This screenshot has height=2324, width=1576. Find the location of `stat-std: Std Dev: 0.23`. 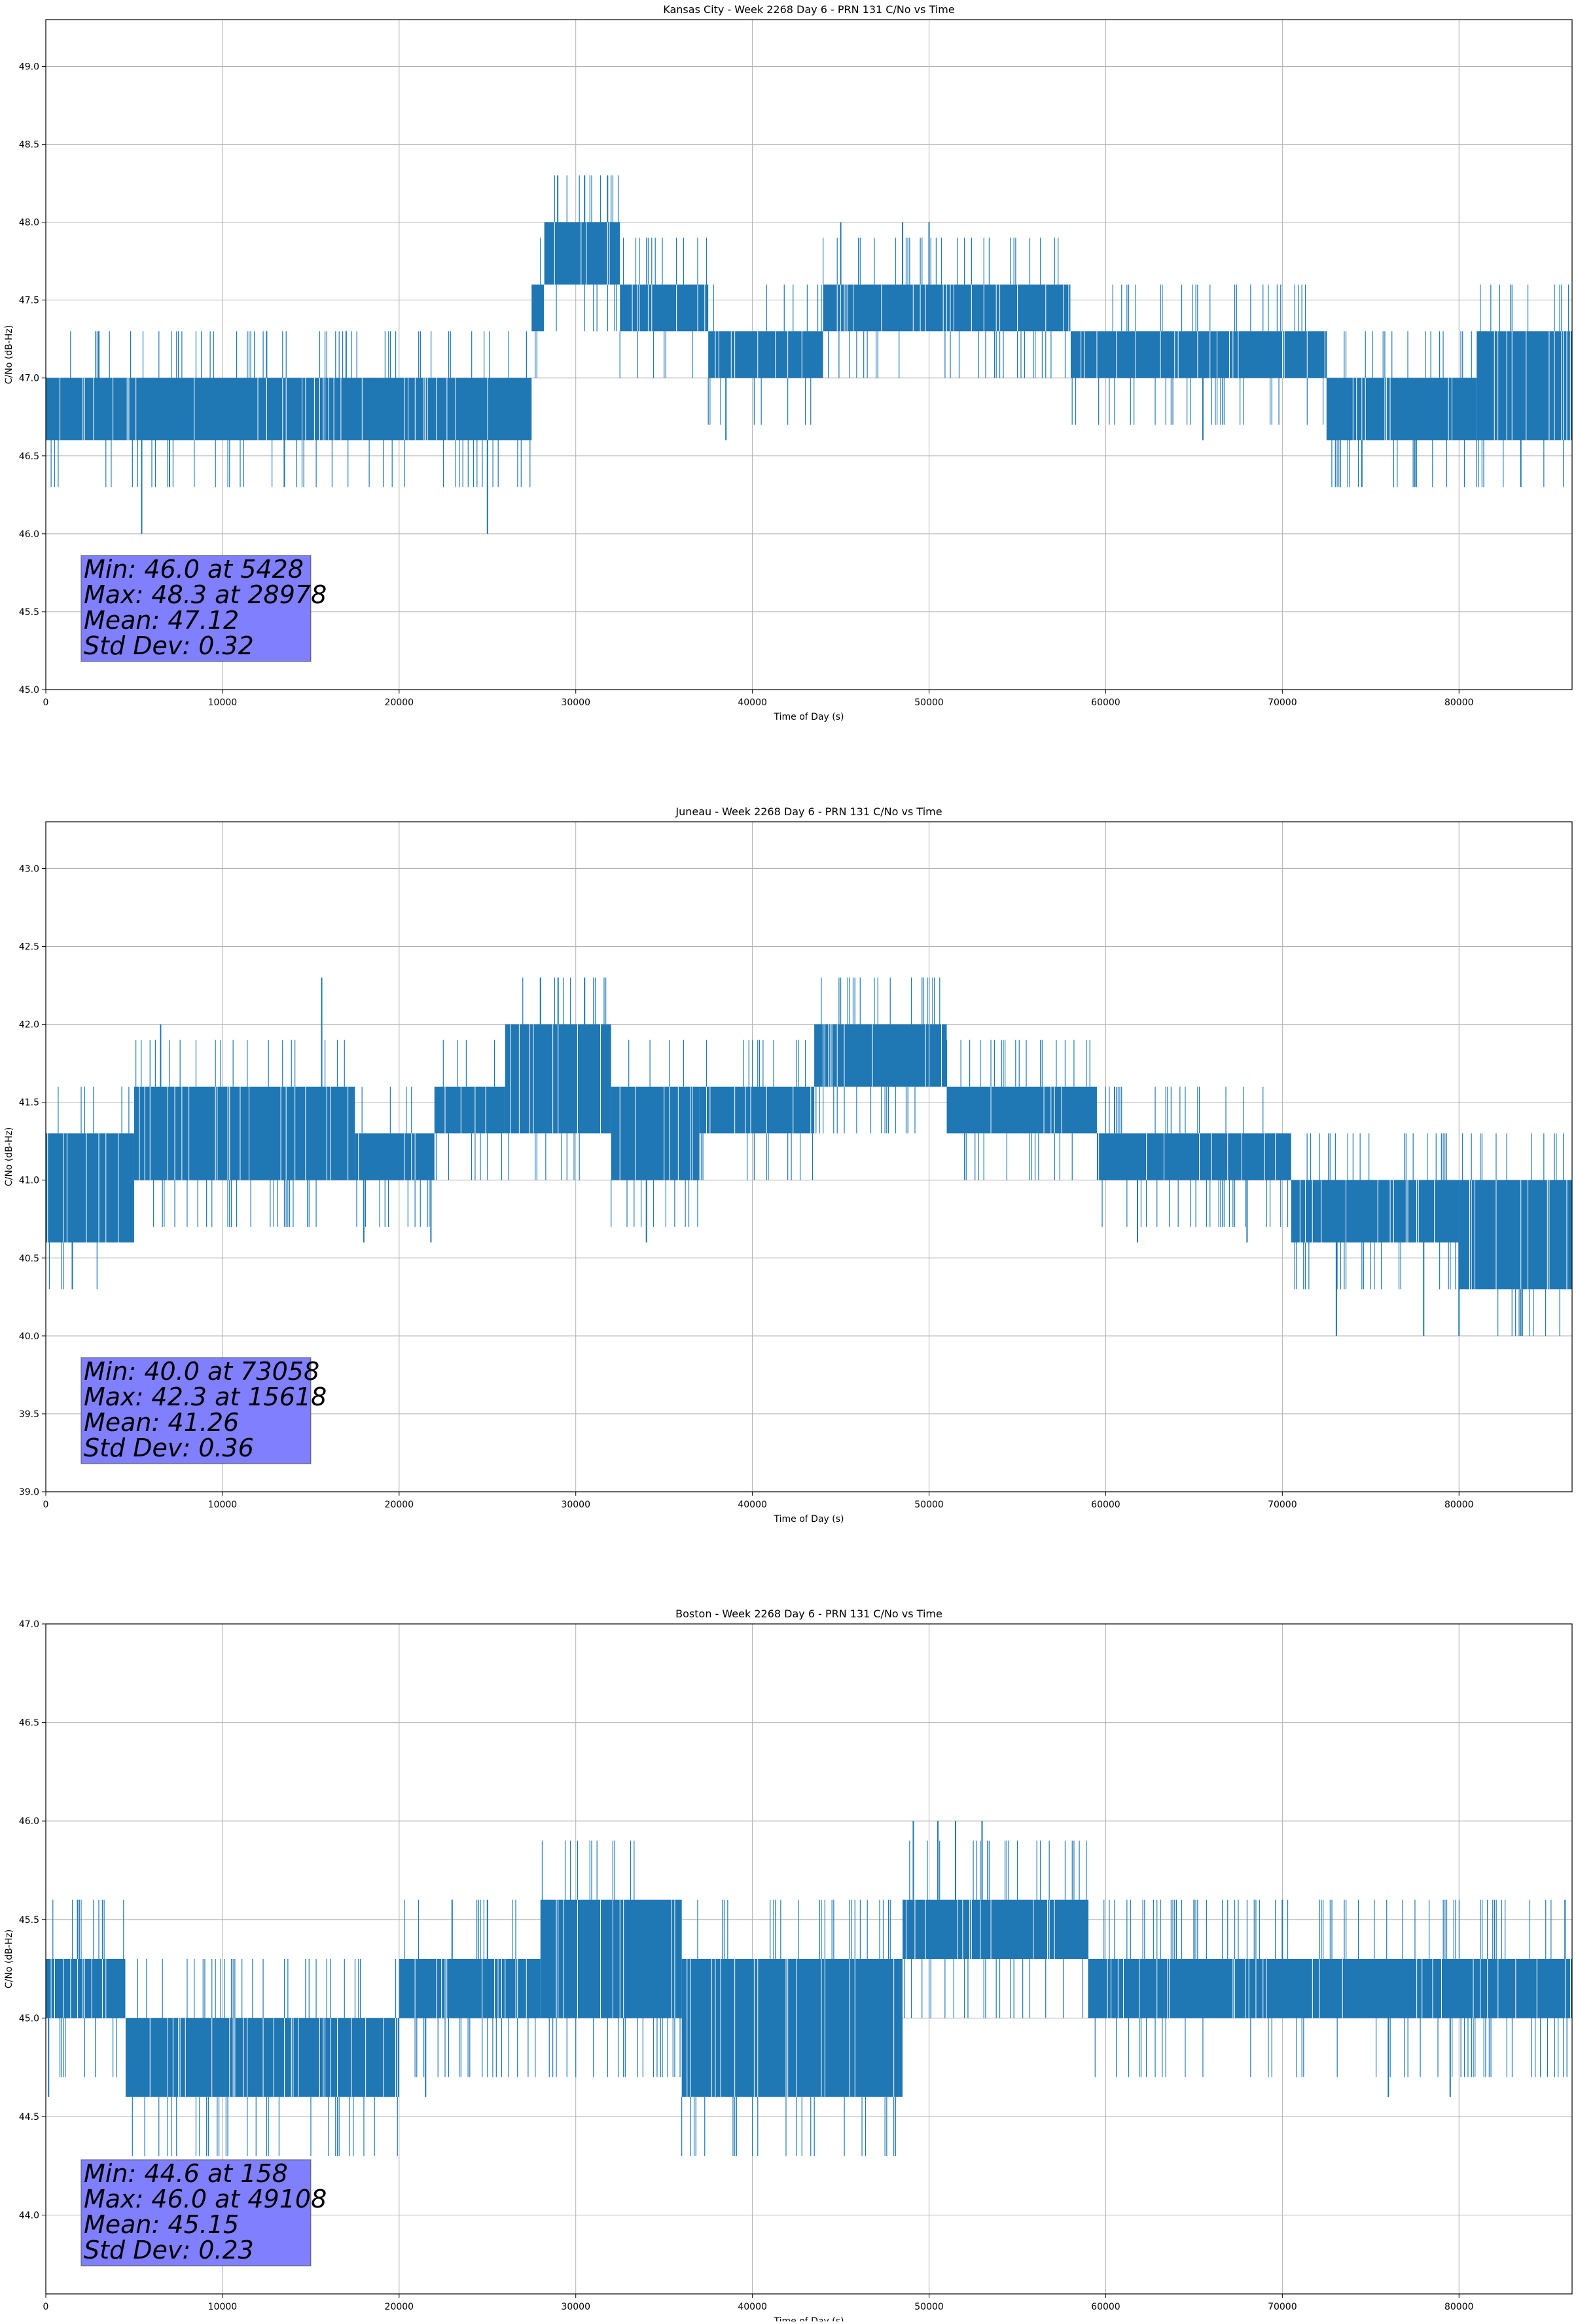

stat-std: Std Dev: 0.23 is located at coordinates (169, 2250).